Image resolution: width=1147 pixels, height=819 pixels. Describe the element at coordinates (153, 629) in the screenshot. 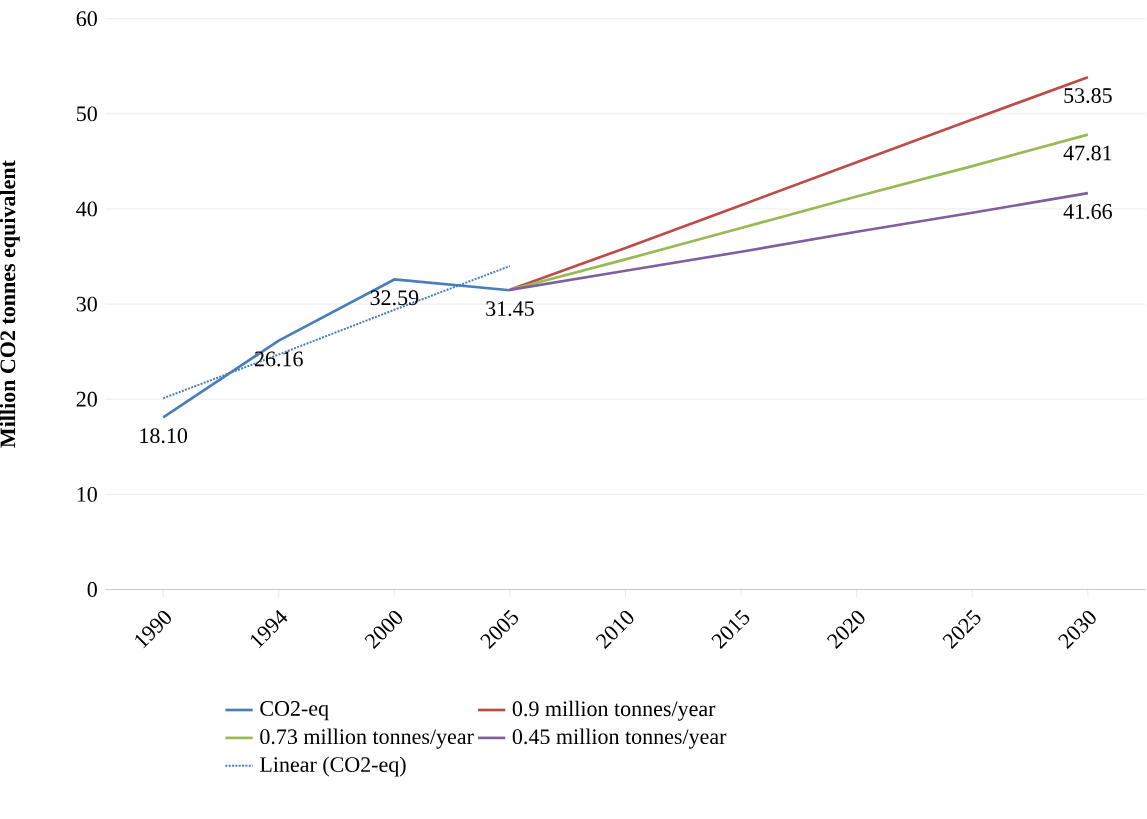

I see `x-tick-label: 1990` at that location.